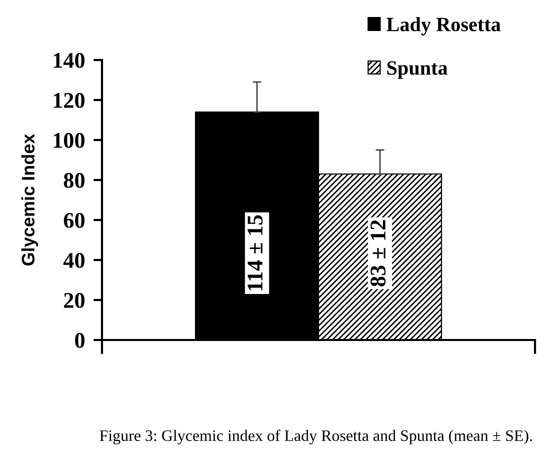 This screenshot has height=455, width=555. Describe the element at coordinates (79, 340) in the screenshot. I see `y-tick-label: 0` at that location.